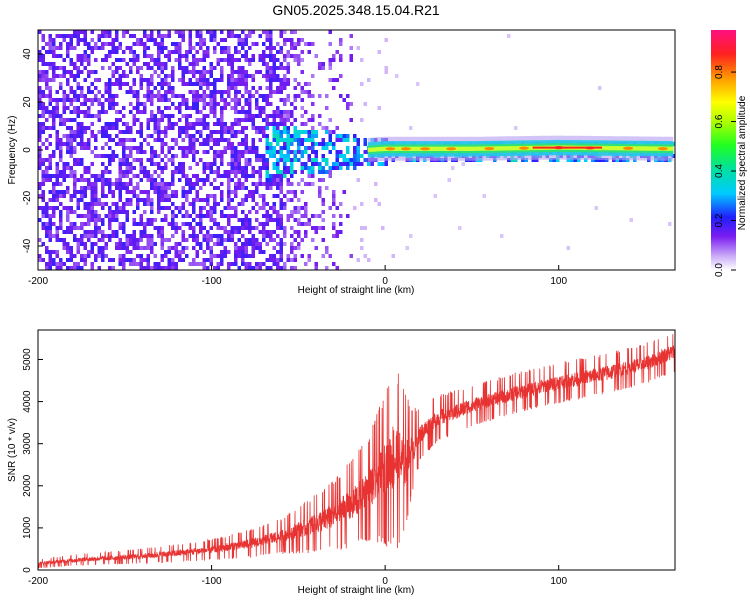 The width and height of the screenshot is (750, 600). What do you see at coordinates (719, 270) in the screenshot?
I see `colorbar-tick-label: 0.0` at bounding box center [719, 270].